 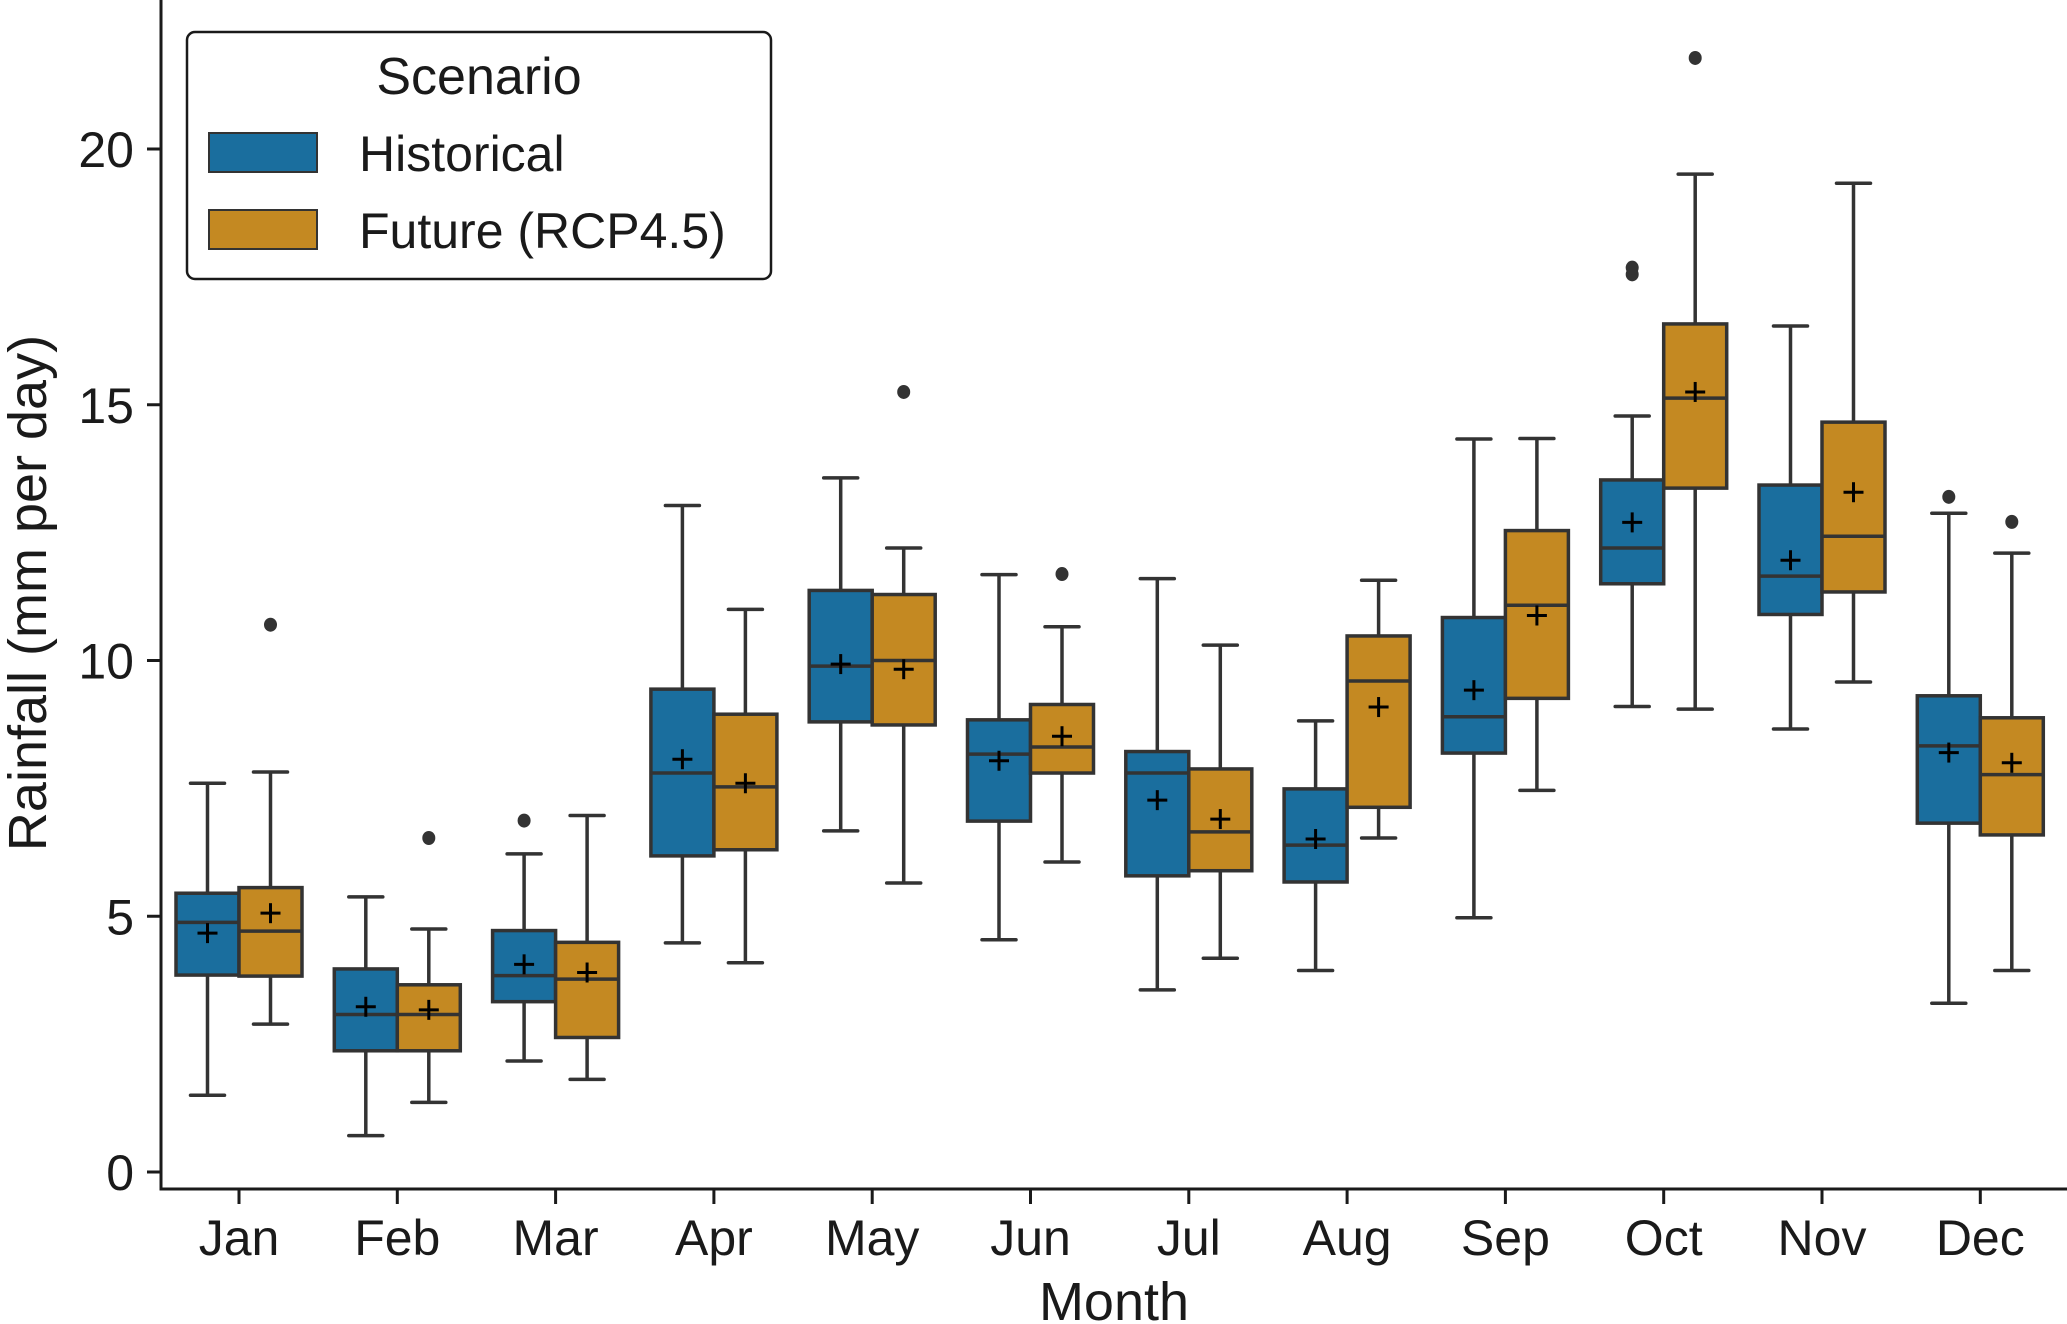 I want to click on box-historical-oct, so click(x=1632, y=484).